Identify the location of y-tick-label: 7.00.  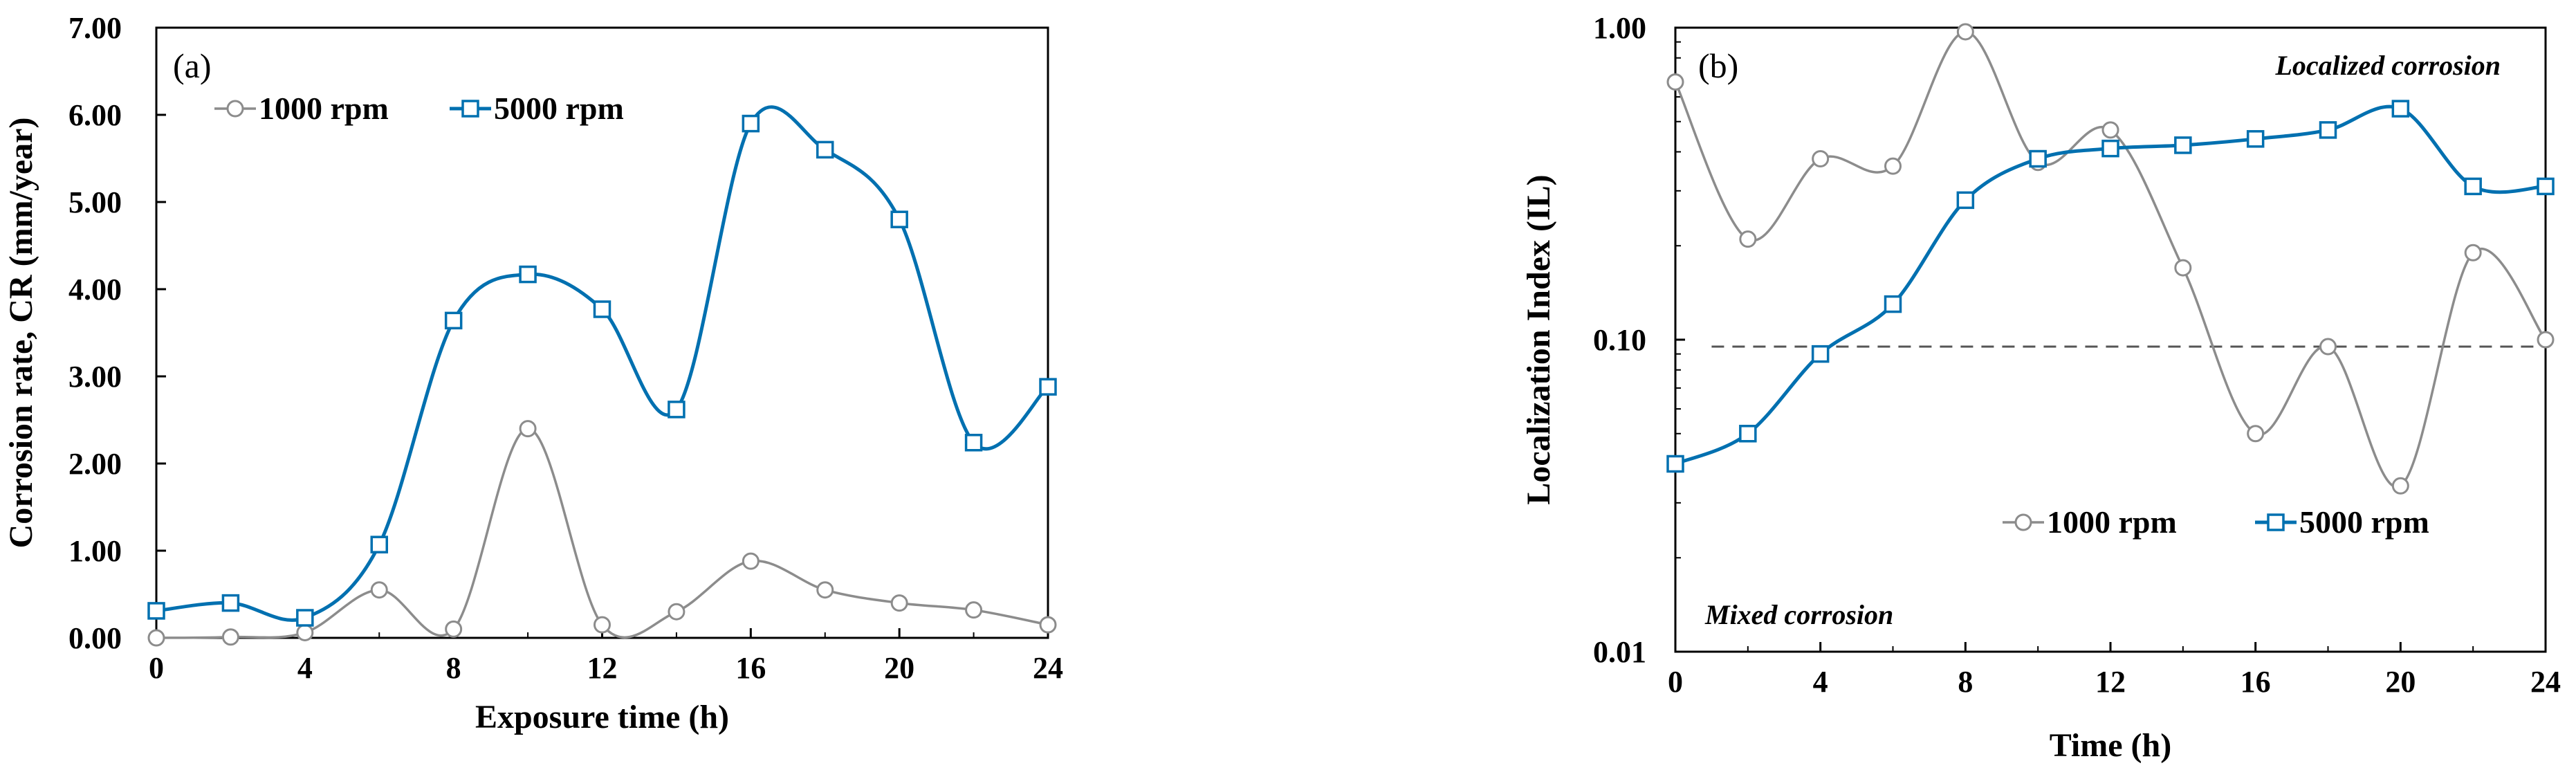
(95, 28).